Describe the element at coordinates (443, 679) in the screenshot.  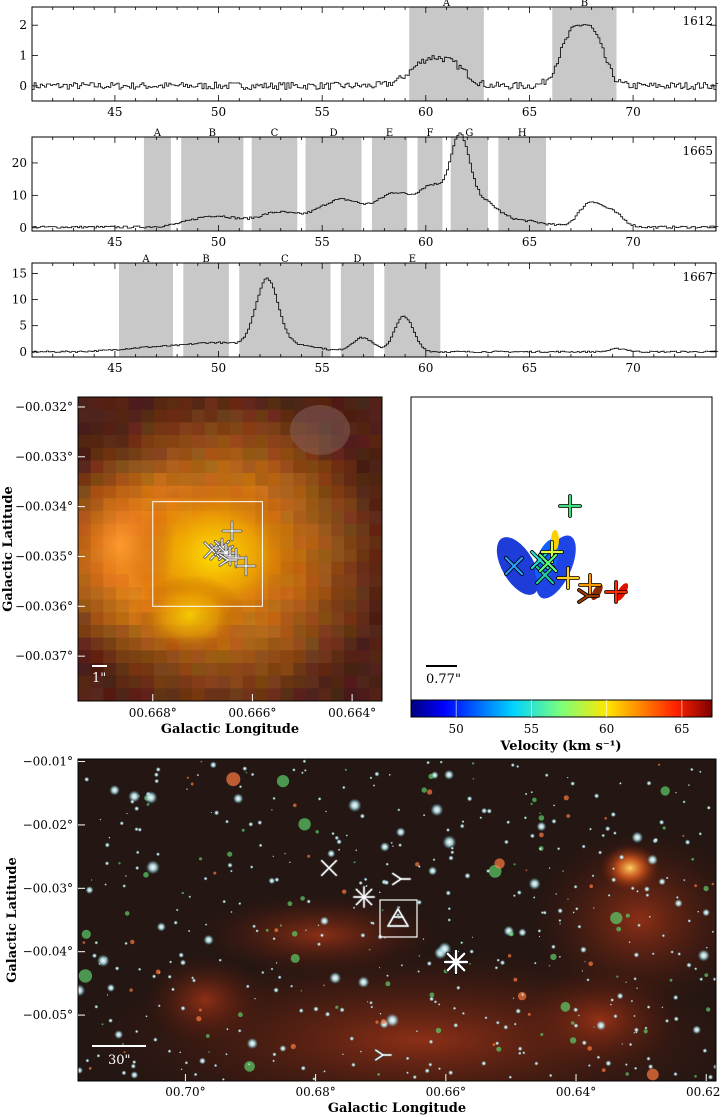
I see `velocity-scalebar-label: 0.77"` at that location.